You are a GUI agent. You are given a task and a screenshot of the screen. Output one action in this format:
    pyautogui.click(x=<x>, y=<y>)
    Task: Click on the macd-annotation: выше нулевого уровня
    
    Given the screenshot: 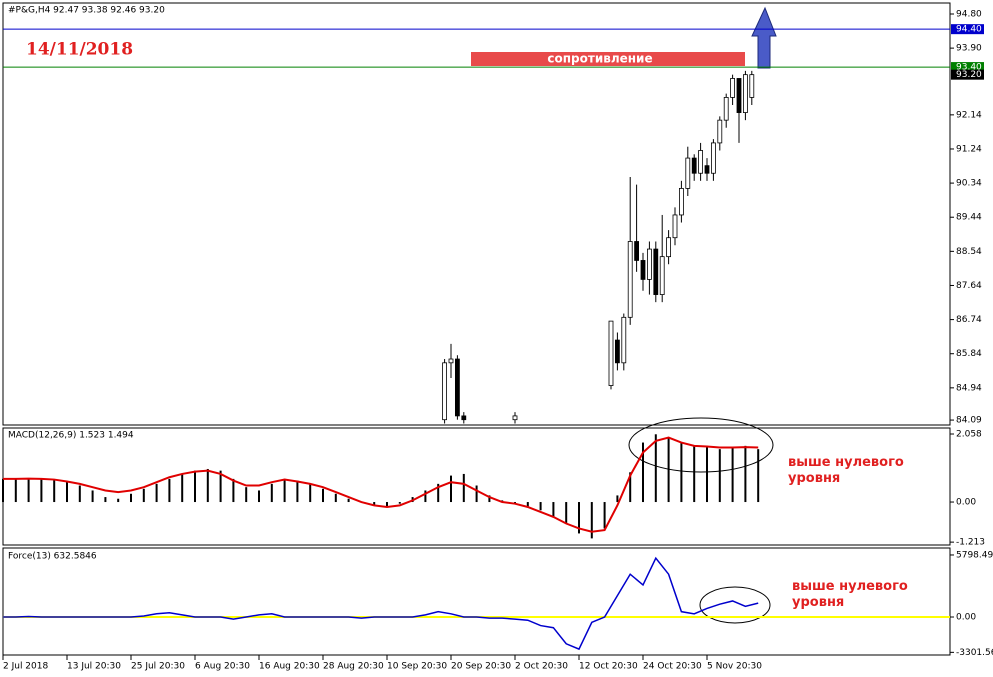 What is the action you would take?
    pyautogui.click(x=846, y=470)
    